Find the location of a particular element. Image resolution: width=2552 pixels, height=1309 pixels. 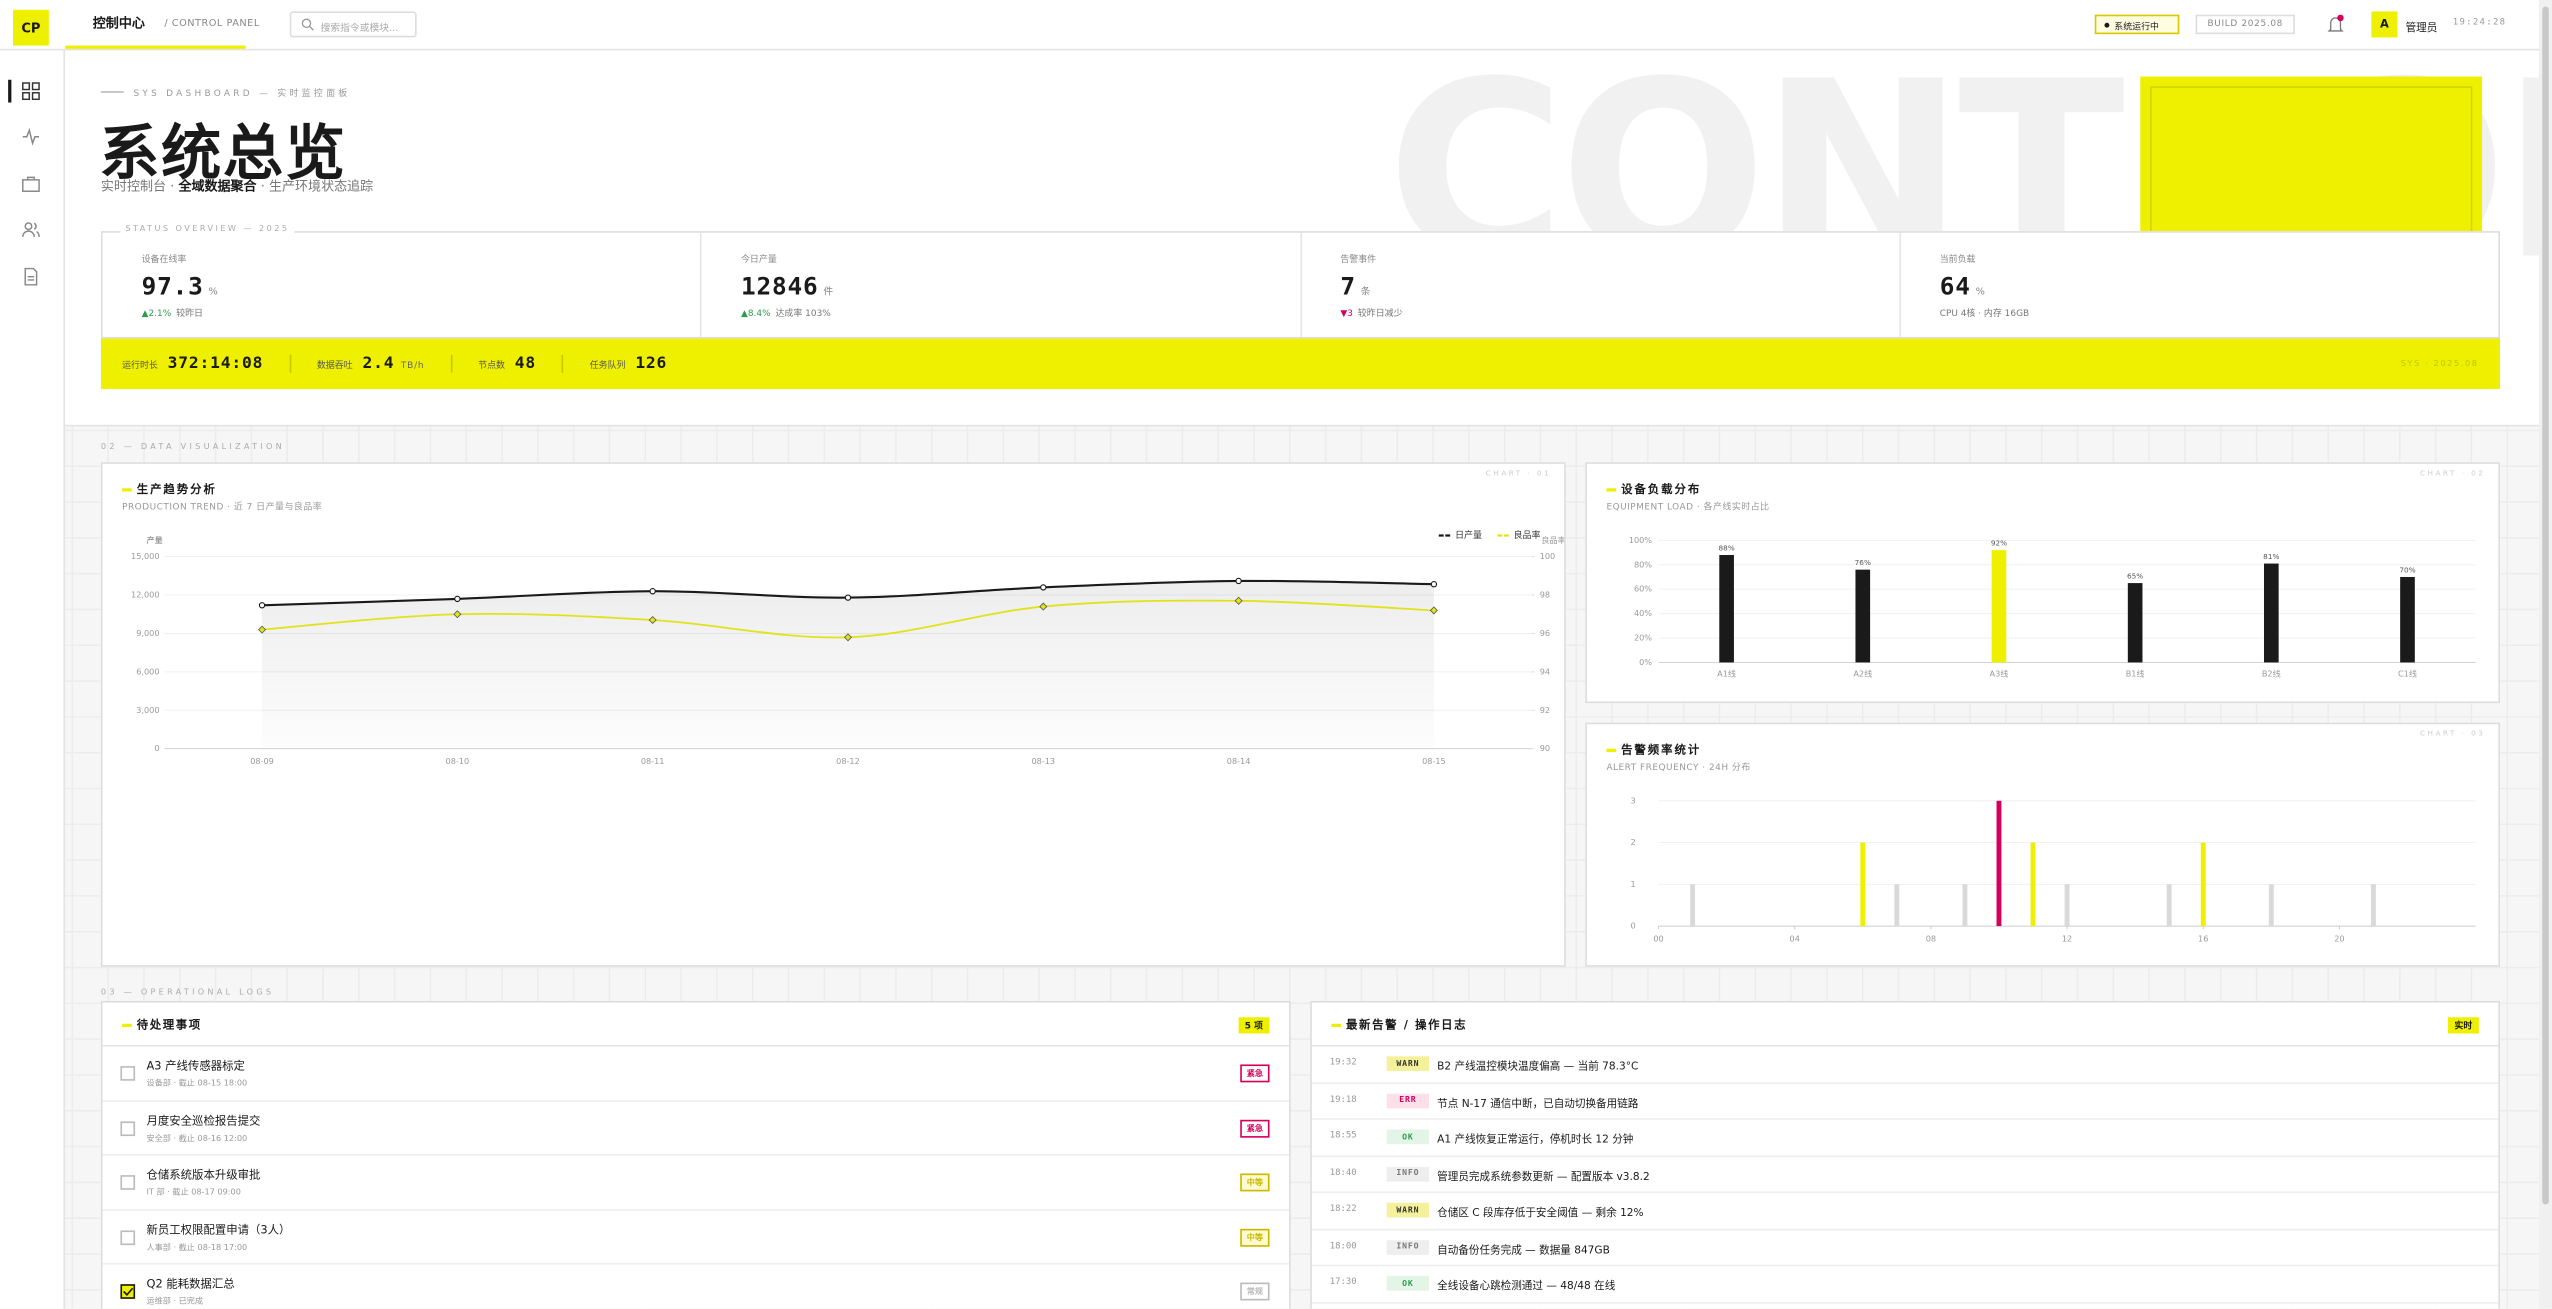

nav-activity is located at coordinates (31, 137).